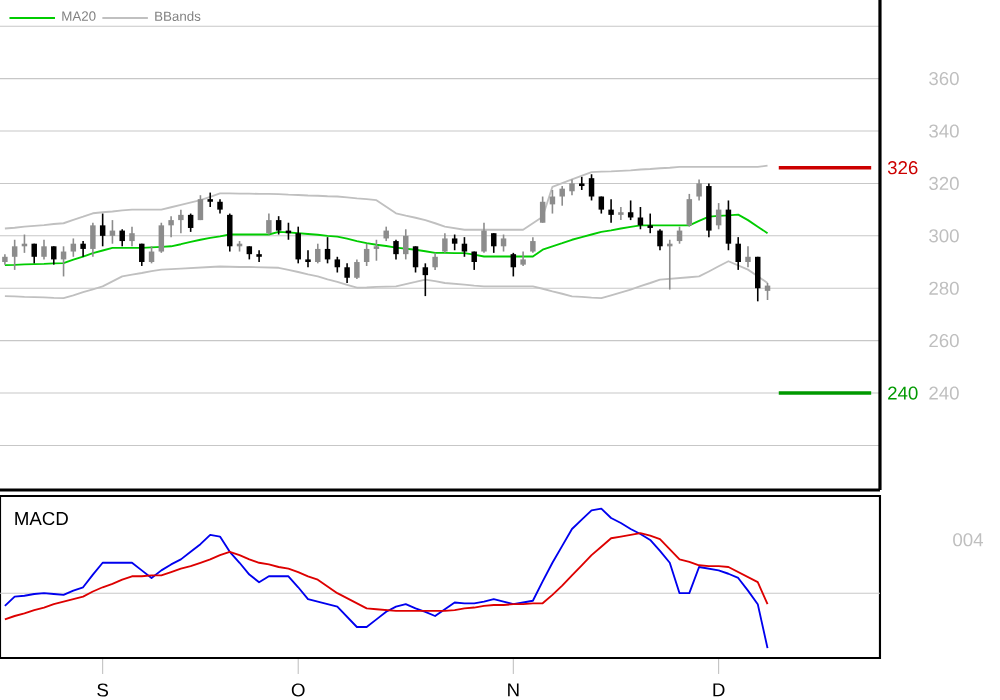 This screenshot has height=700, width=1000. Describe the element at coordinates (903, 393) in the screenshot. I see `ref-line-label: 240` at that location.